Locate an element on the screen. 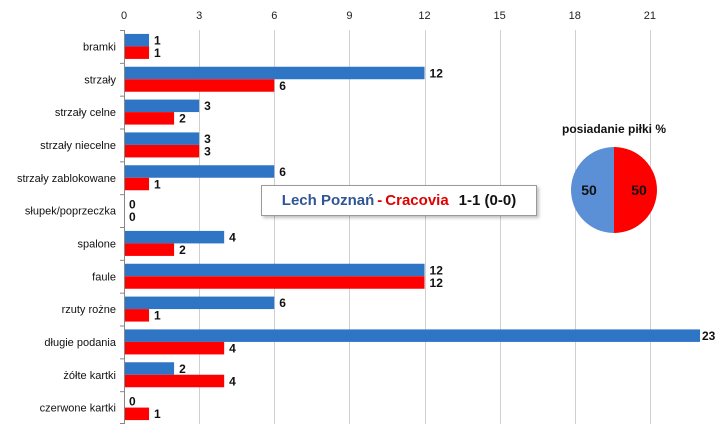 Image resolution: width=720 pixels, height=433 pixels. x-axis-ticks: 0 3 6 9 12 15 18 21 is located at coordinates (388, 16).